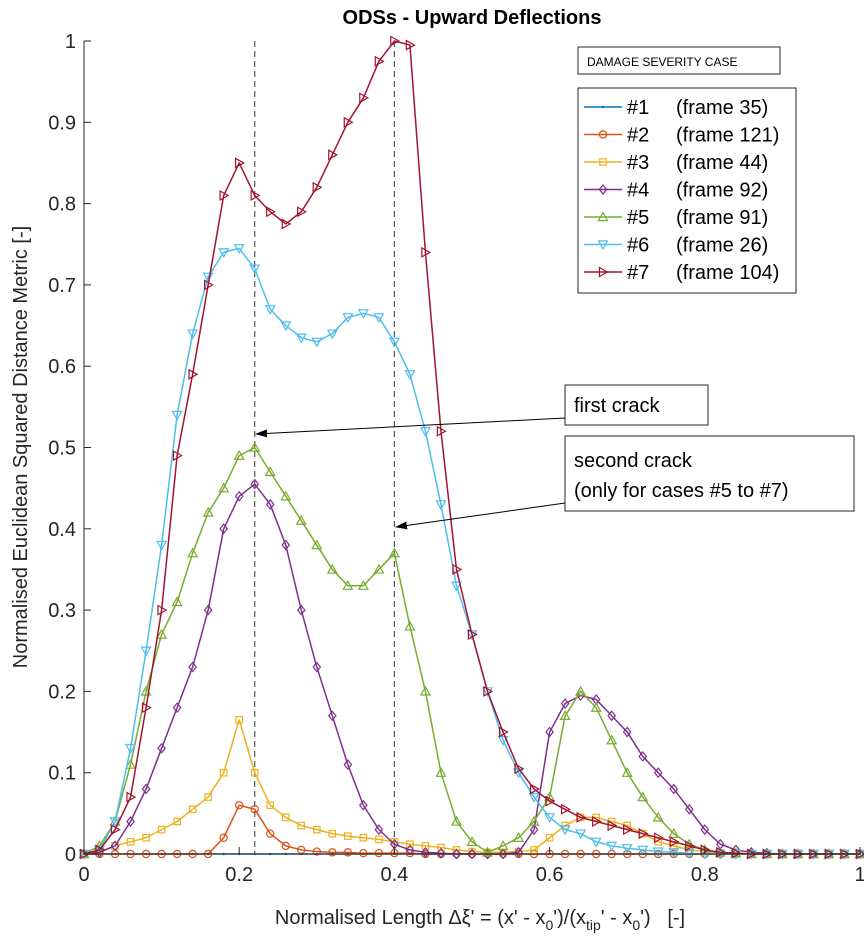 This screenshot has height=944, width=864. I want to click on legend-entry-2: #2 (frame 121), so click(681, 136).